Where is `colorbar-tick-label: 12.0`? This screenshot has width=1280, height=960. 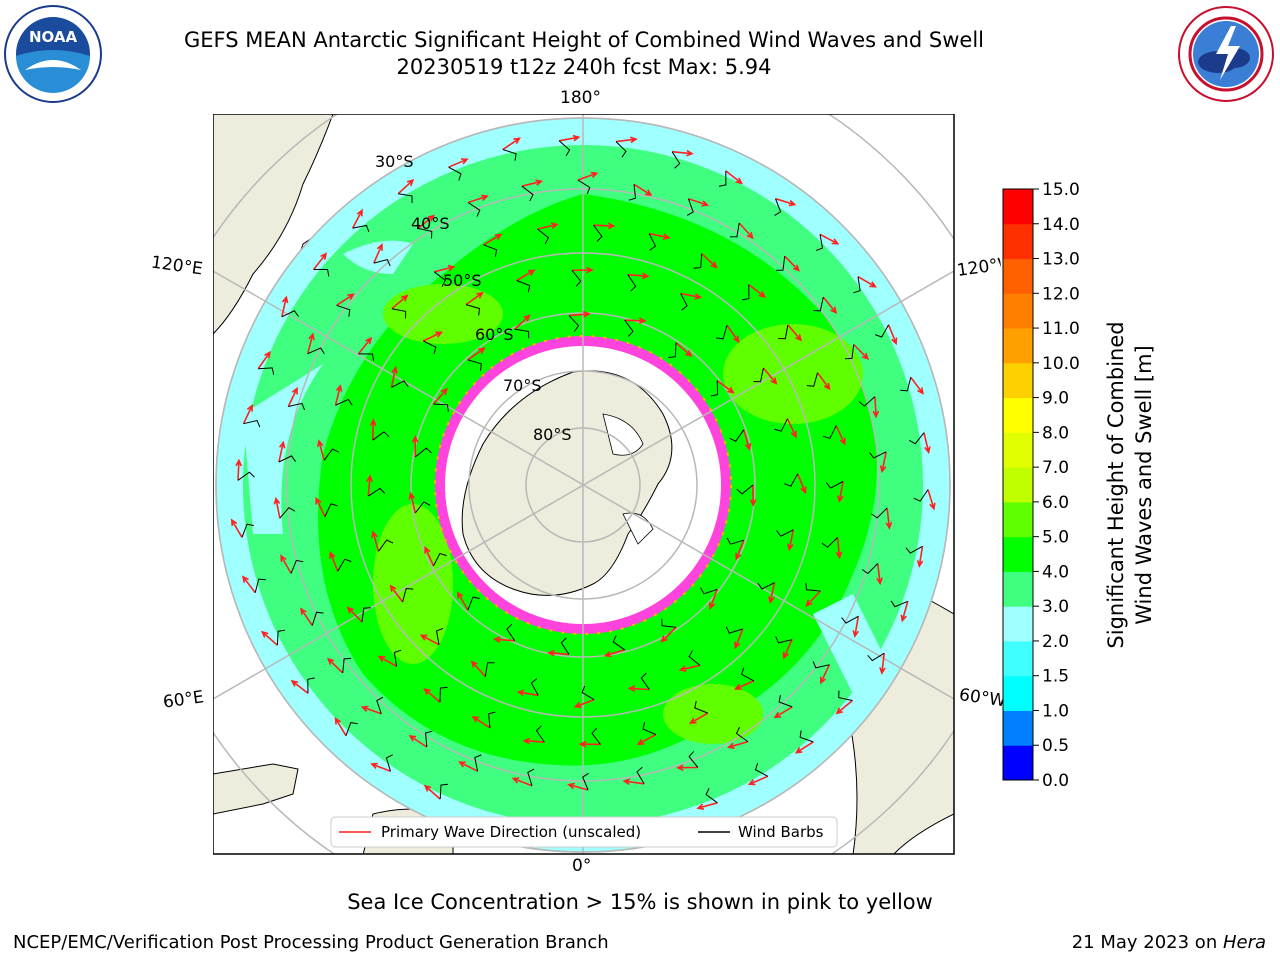 colorbar-tick-label: 12.0 is located at coordinates (1061, 294).